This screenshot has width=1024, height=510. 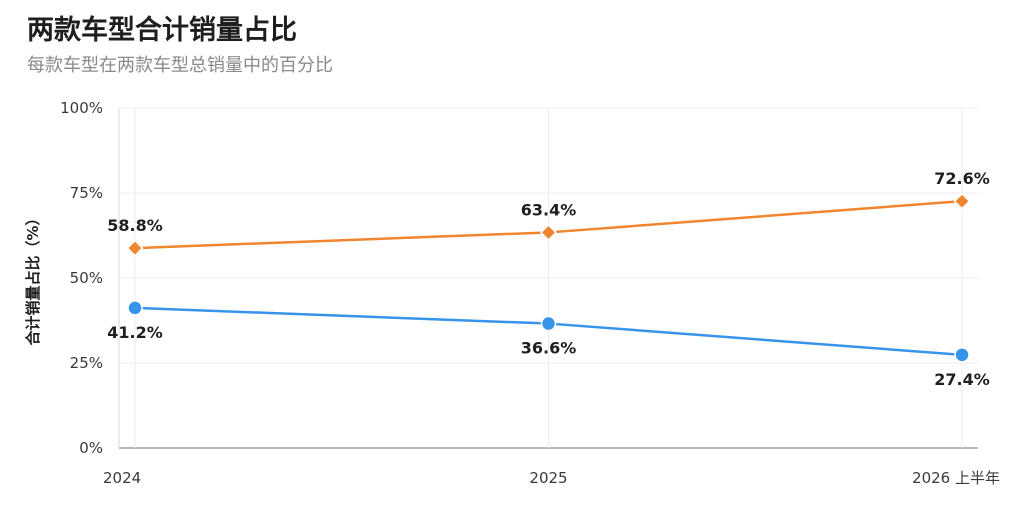 What do you see at coordinates (549, 348) in the screenshot?
I see `data-label: 36.6%` at bounding box center [549, 348].